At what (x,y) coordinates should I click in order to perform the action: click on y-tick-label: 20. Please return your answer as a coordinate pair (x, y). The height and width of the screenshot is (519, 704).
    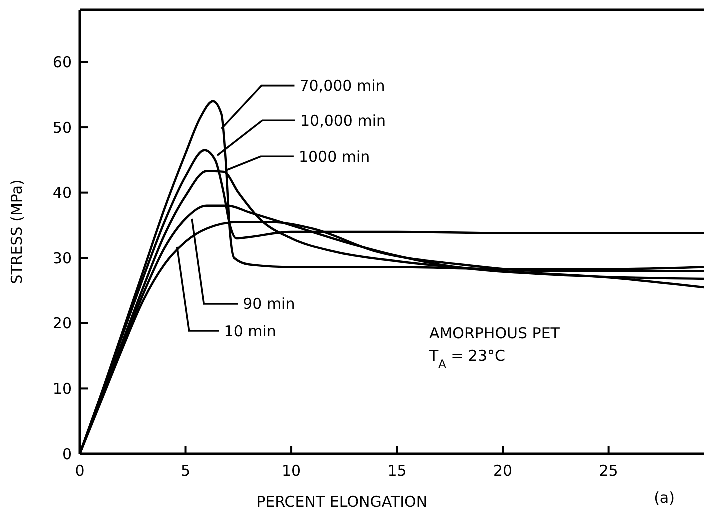
    Looking at the image, I should click on (62, 323).